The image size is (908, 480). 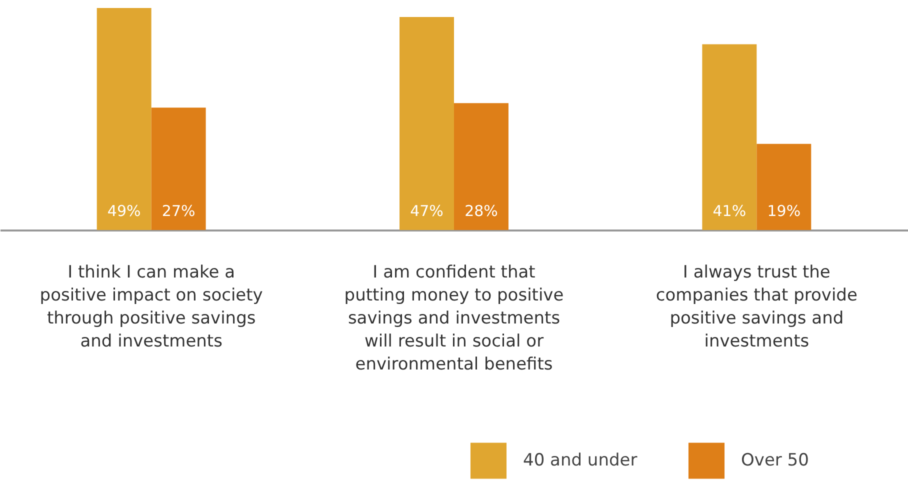 I want to click on legend-label: 40 and under, so click(x=580, y=460).